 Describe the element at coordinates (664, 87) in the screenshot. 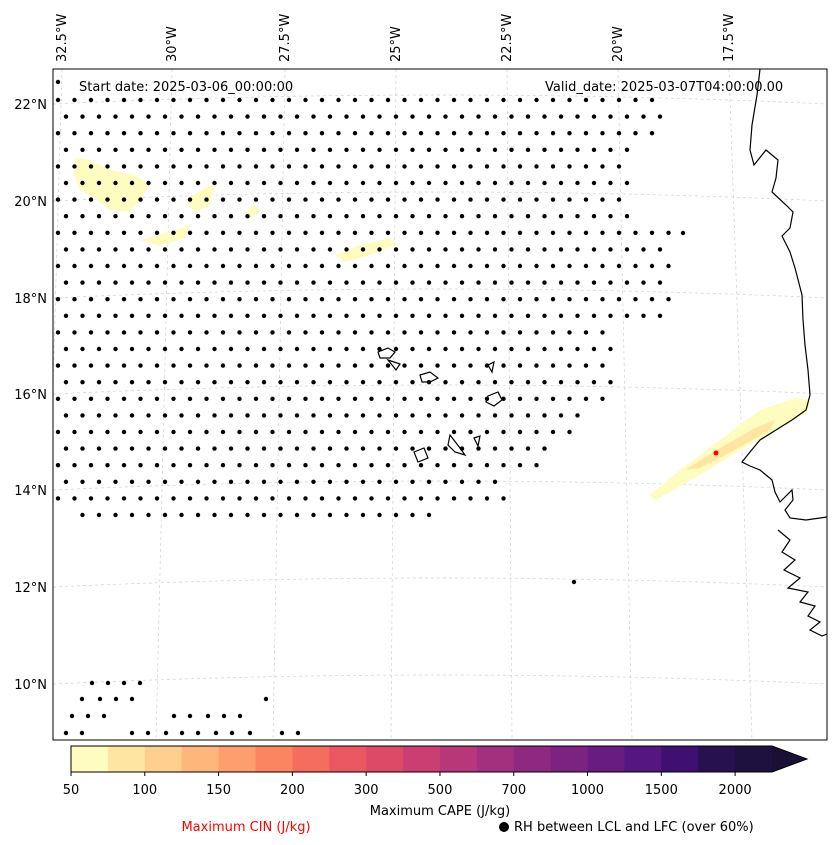

I see `valid-date-label: Valid_date: 2025-03-07T04:00:00.00` at that location.